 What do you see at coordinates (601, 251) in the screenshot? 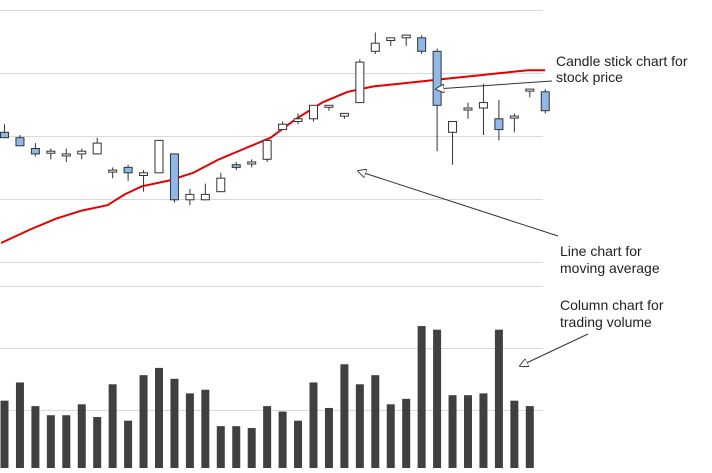
I see `annotation-moving-average-line-1: Line chart for` at bounding box center [601, 251].